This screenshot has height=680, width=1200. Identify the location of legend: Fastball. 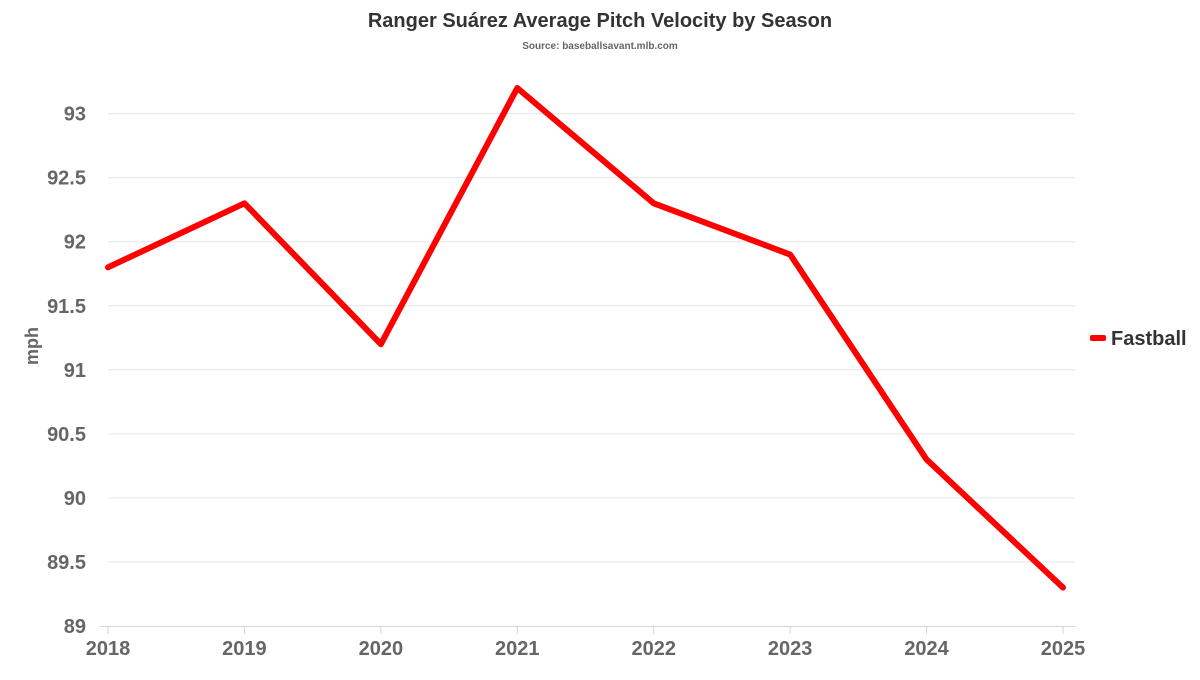
(1138, 339).